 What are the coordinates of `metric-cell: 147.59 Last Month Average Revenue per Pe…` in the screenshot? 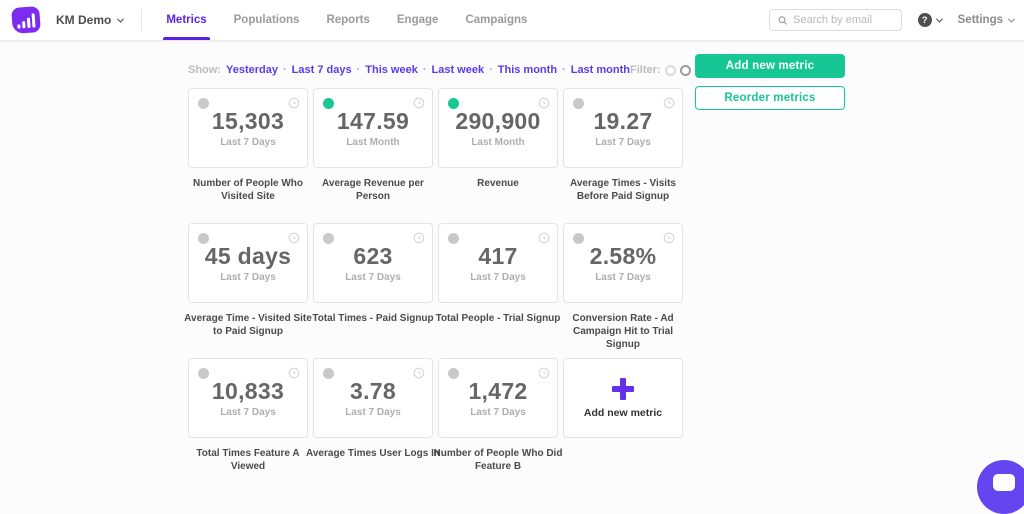 It's located at (373, 155).